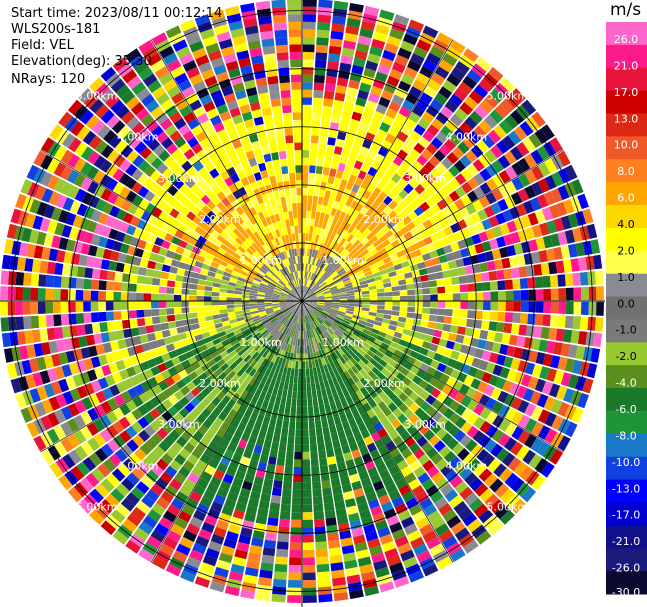  Describe the element at coordinates (626, 145) in the screenshot. I see `colorbar-tick-label: 10.0` at that location.